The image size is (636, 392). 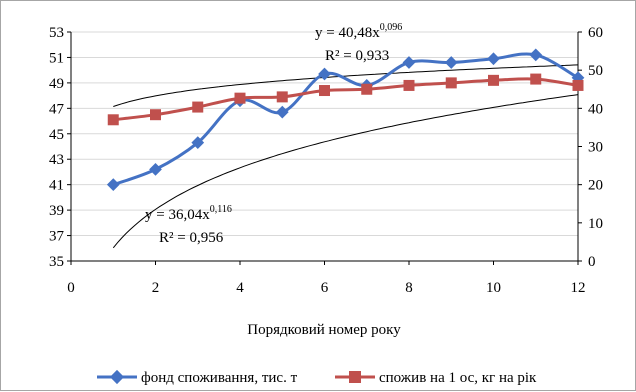 What do you see at coordinates (56, 58) in the screenshot?
I see `y-left-tick-label-51: 51` at bounding box center [56, 58].